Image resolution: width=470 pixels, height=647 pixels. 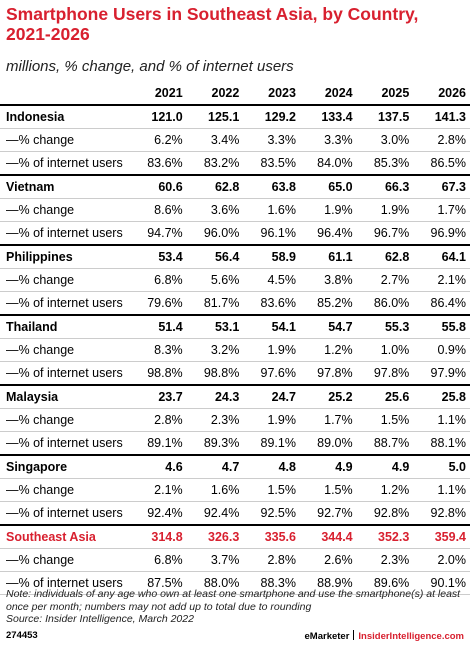 I want to click on cell: 96.1%, so click(x=271, y=233).